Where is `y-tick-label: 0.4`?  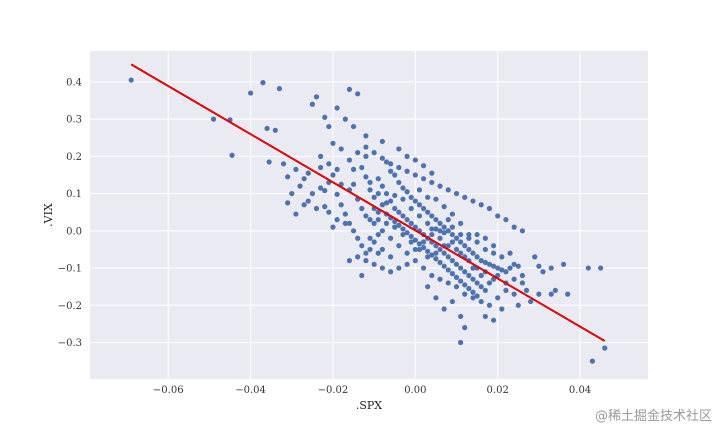 y-tick-label: 0.4 is located at coordinates (74, 82).